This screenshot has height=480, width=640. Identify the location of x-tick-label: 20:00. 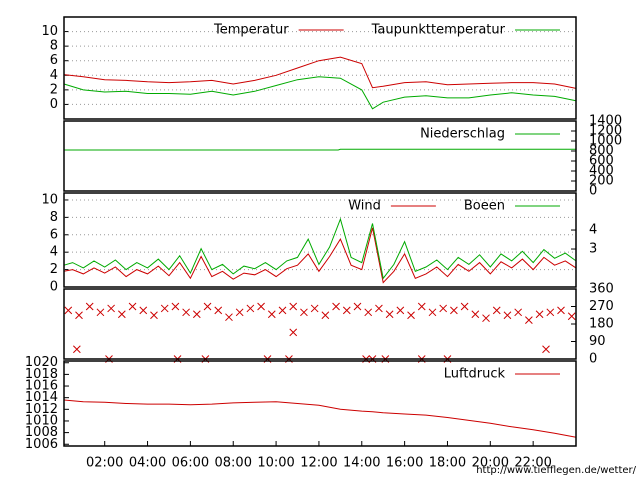
(490, 463).